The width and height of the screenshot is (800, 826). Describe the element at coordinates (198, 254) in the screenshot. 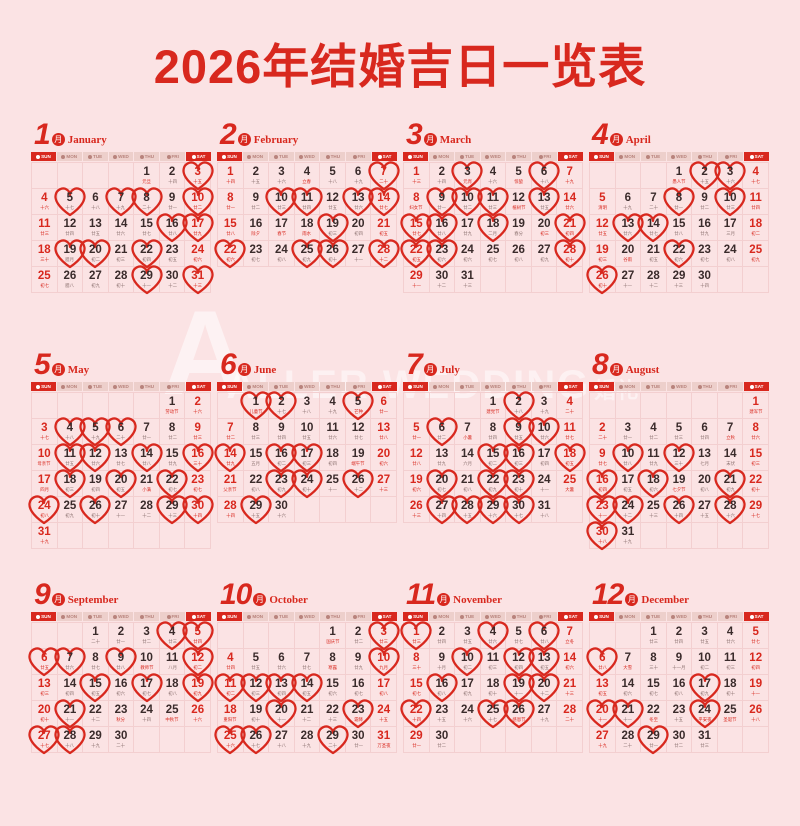

I see `day-cell: 24 初六` at that location.